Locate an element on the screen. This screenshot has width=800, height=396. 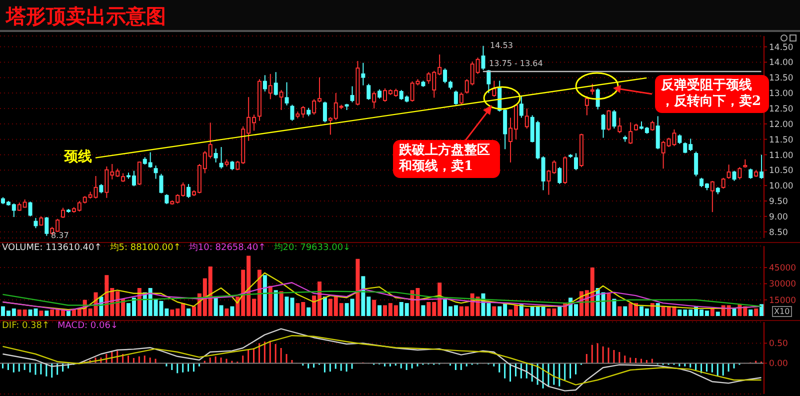
y-tick-label: 0.50 is located at coordinates (778, 344).